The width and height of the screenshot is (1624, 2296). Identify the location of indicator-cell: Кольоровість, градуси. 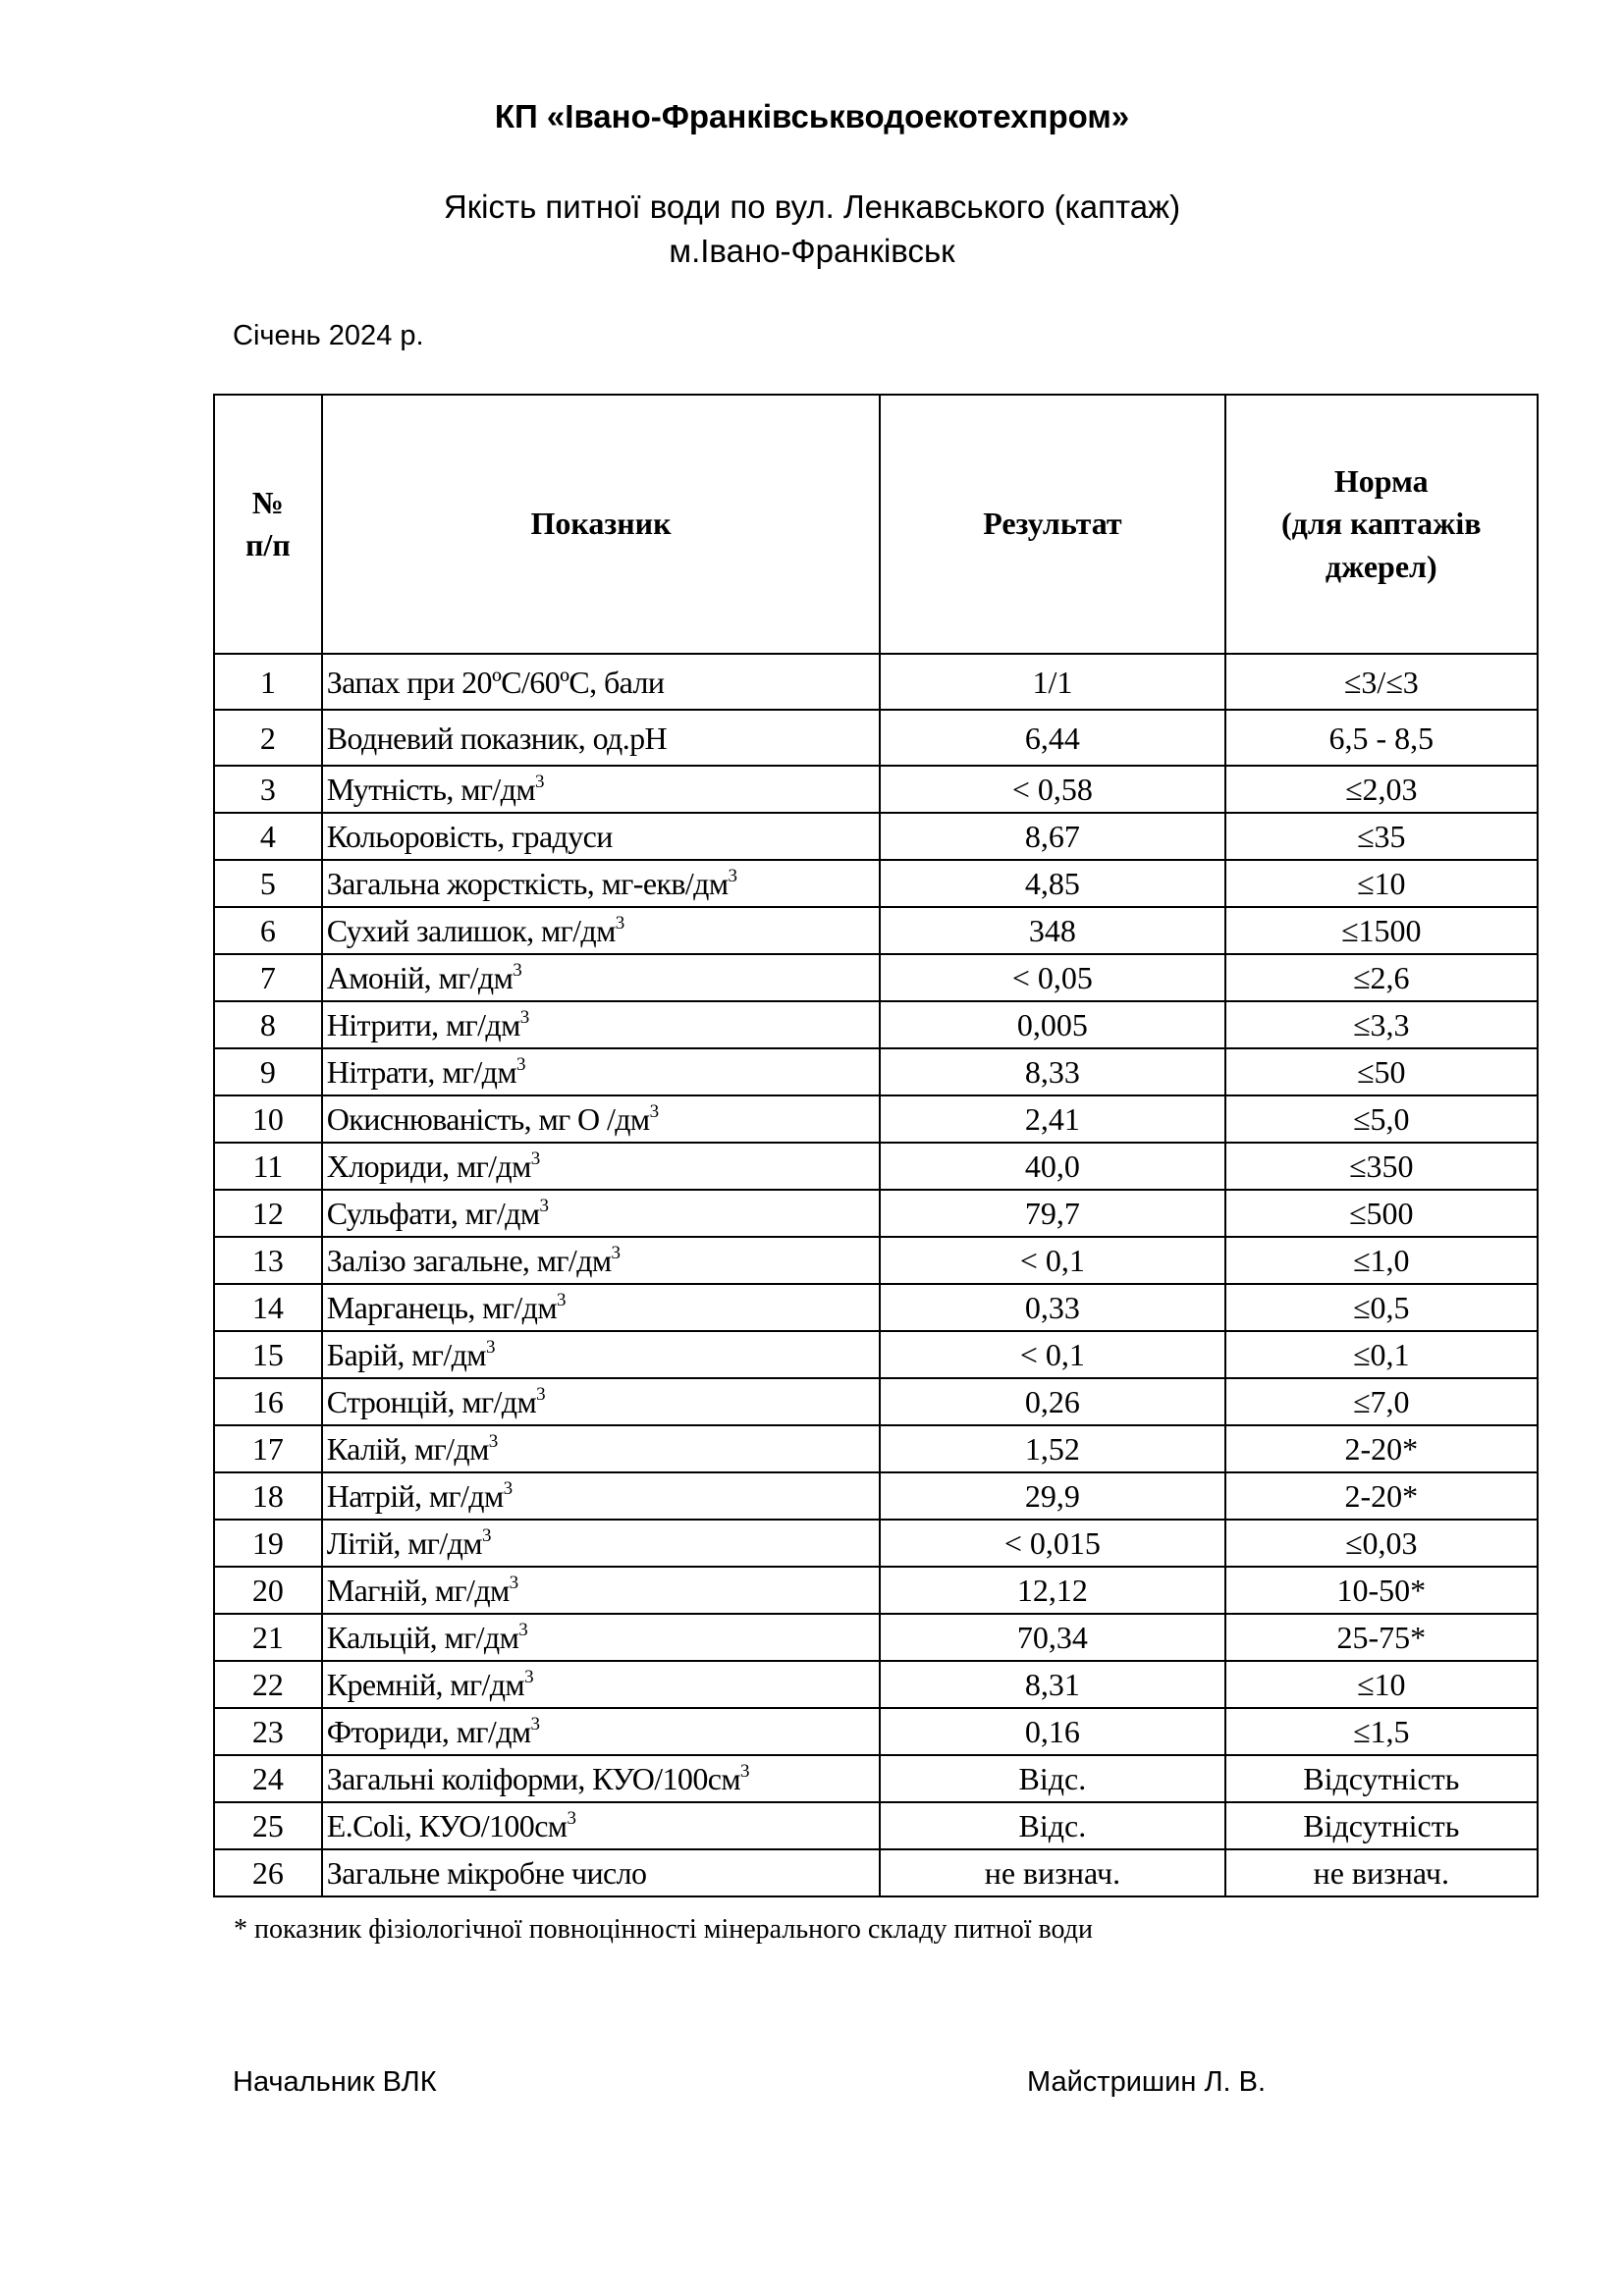
(601, 837).